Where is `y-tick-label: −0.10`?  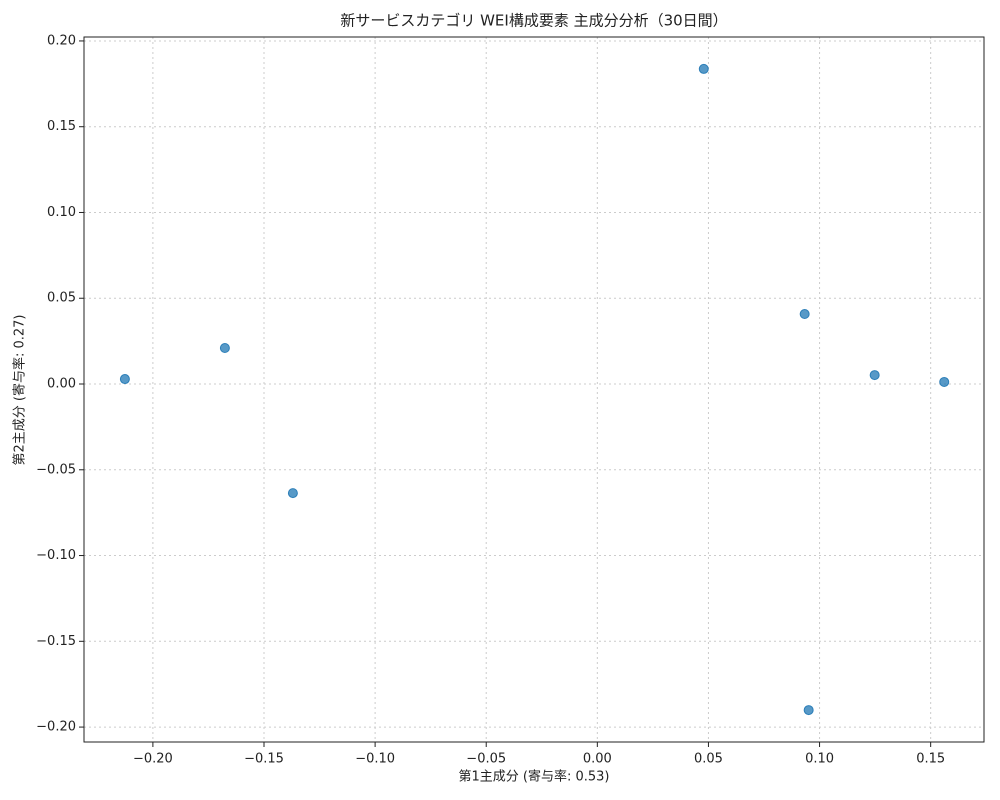
y-tick-label: −0.10 is located at coordinates (56, 555).